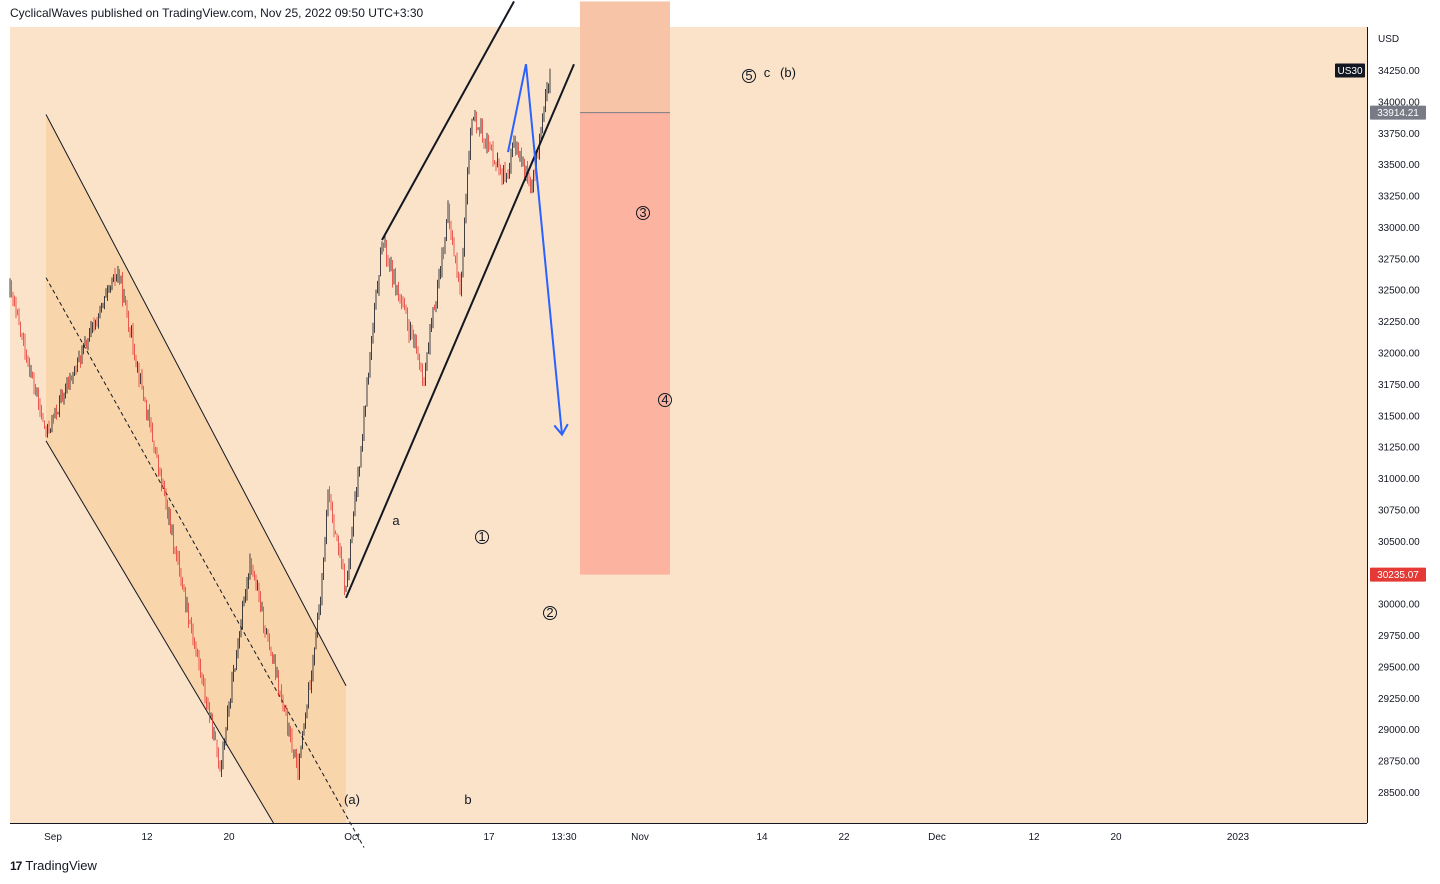 The height and width of the screenshot is (884, 1440). Describe the element at coordinates (448, 120) in the screenshot. I see `wedge-upper-line` at that location.